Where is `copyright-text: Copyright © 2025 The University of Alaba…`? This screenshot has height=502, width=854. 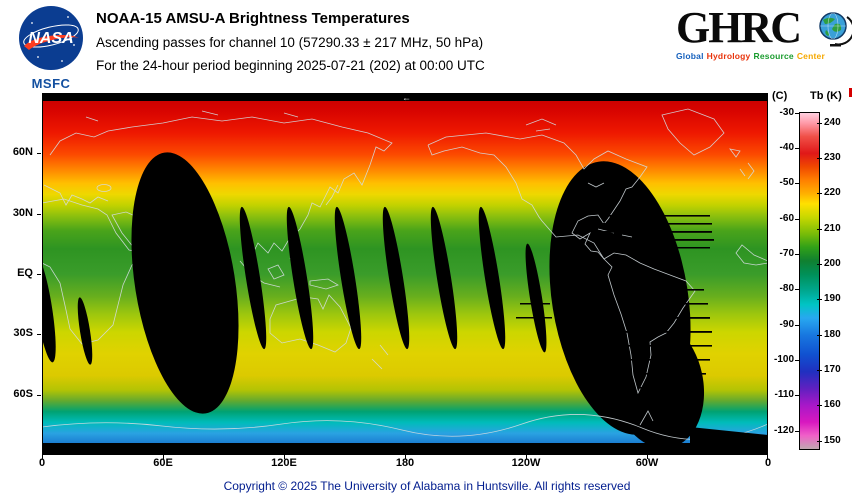 copyright-text: Copyright © 2025 The University of Alaba… is located at coordinates (427, 486).